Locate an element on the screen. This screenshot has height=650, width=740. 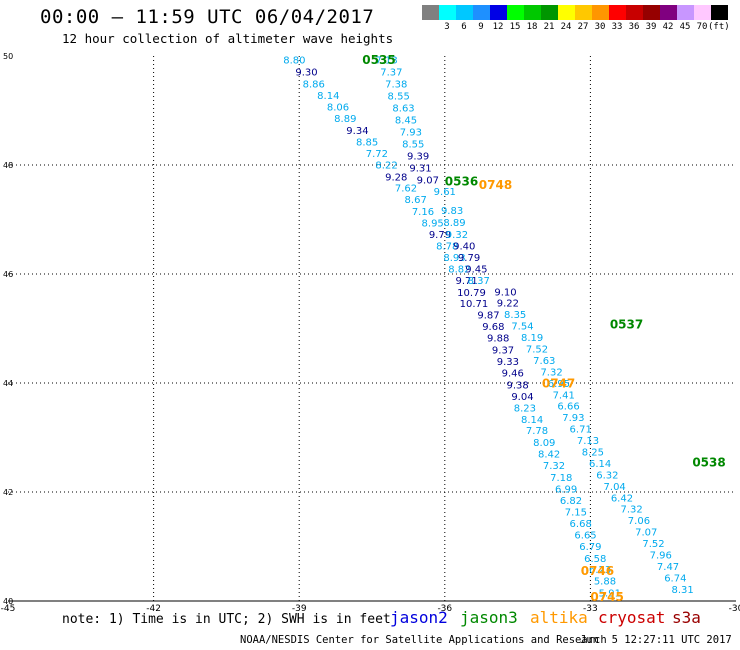
y-tick-label: 44 is located at coordinates (8, 383).